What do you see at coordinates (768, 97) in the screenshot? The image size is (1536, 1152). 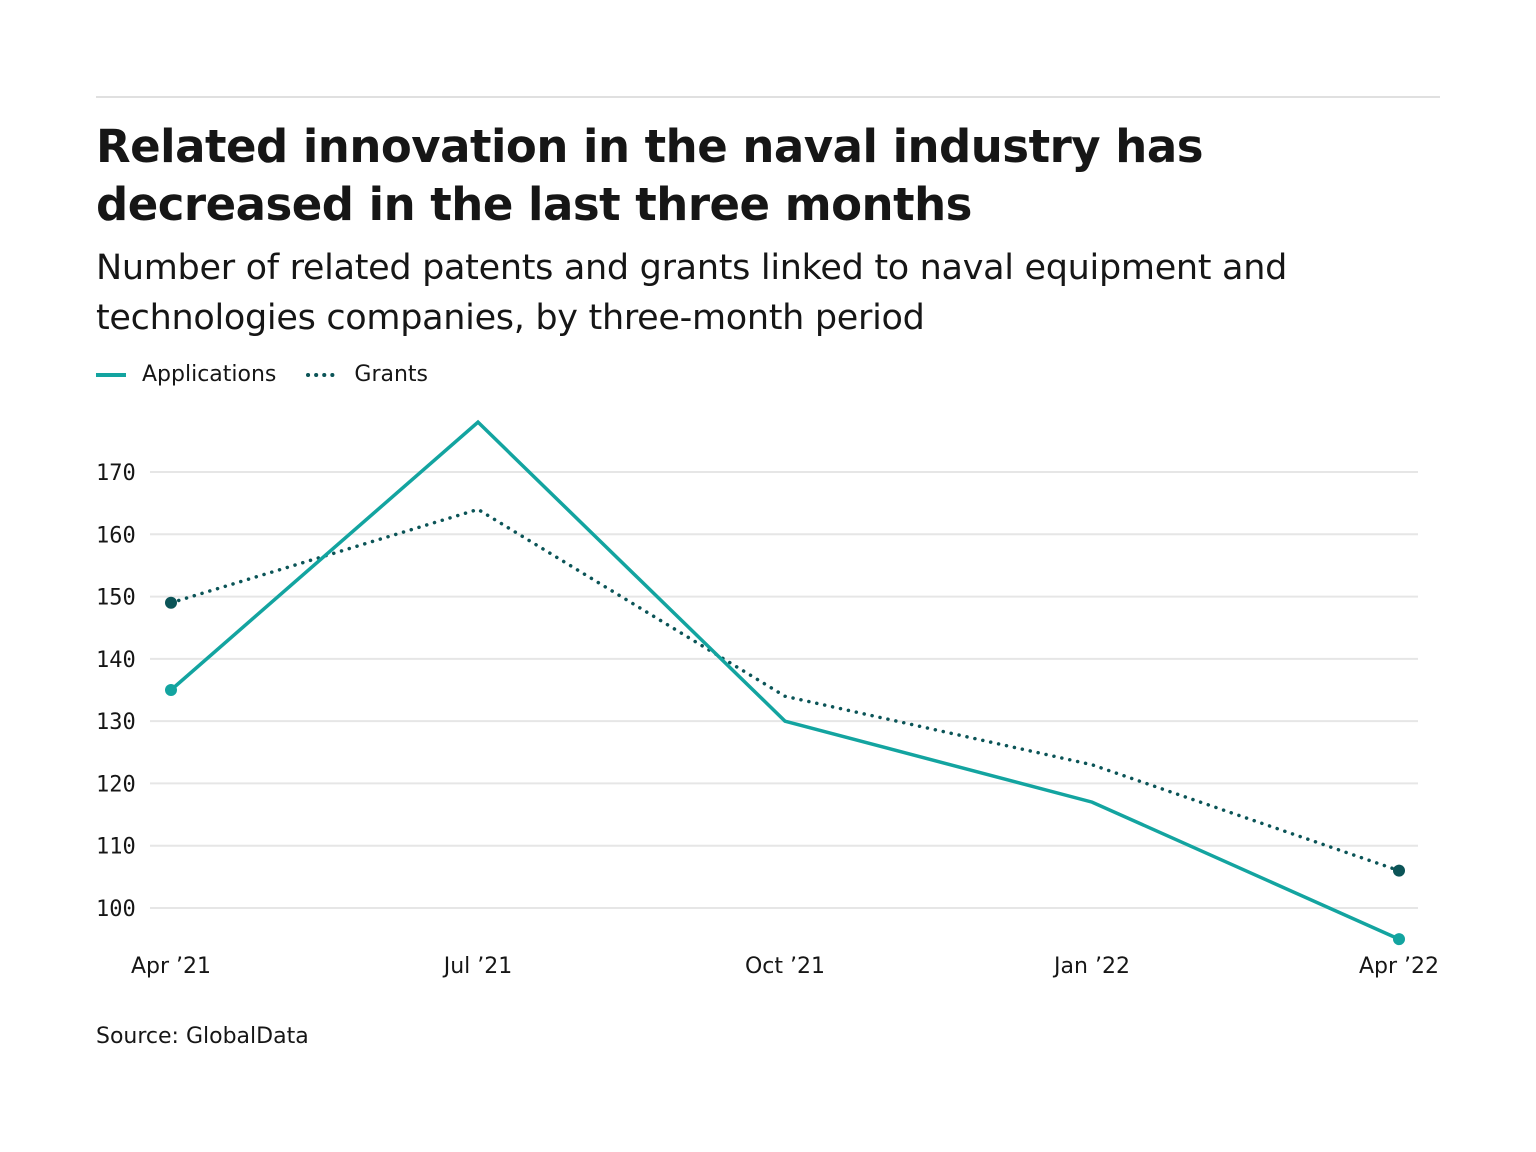 I see `top-rule` at bounding box center [768, 97].